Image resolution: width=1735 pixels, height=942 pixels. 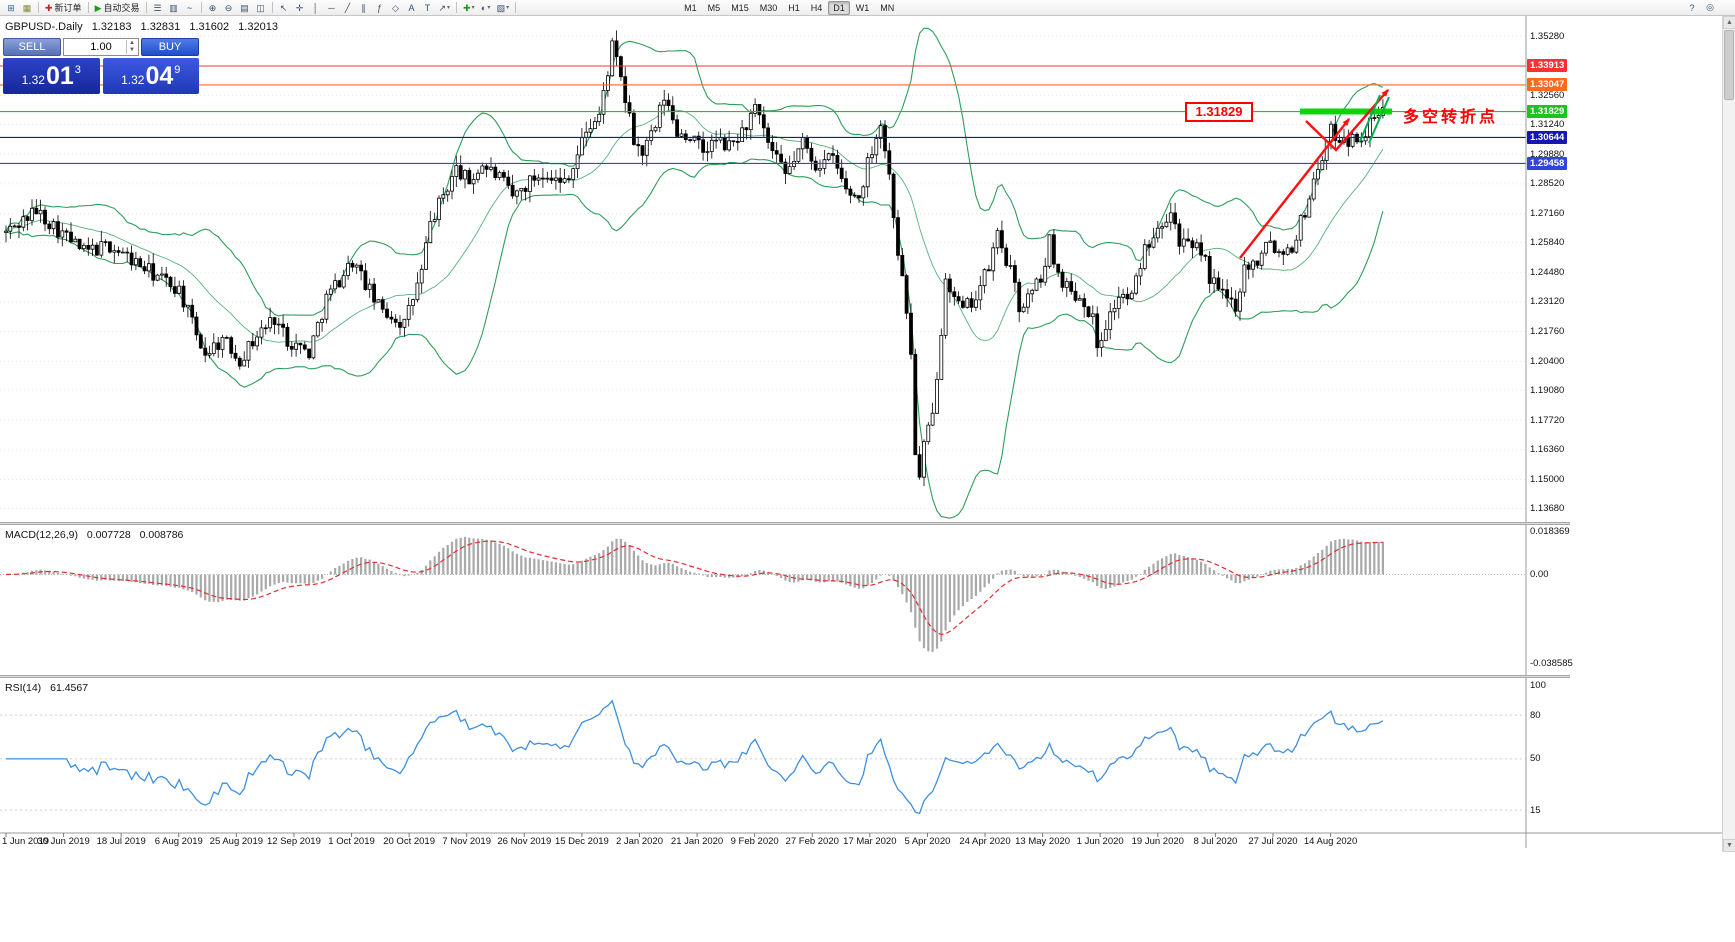 What do you see at coordinates (101, 66) in the screenshot?
I see `one-click-trade-panel: SELL 1.00 ▲ ▼ BUY 1.32 01 3 1.32 04 9` at bounding box center [101, 66].